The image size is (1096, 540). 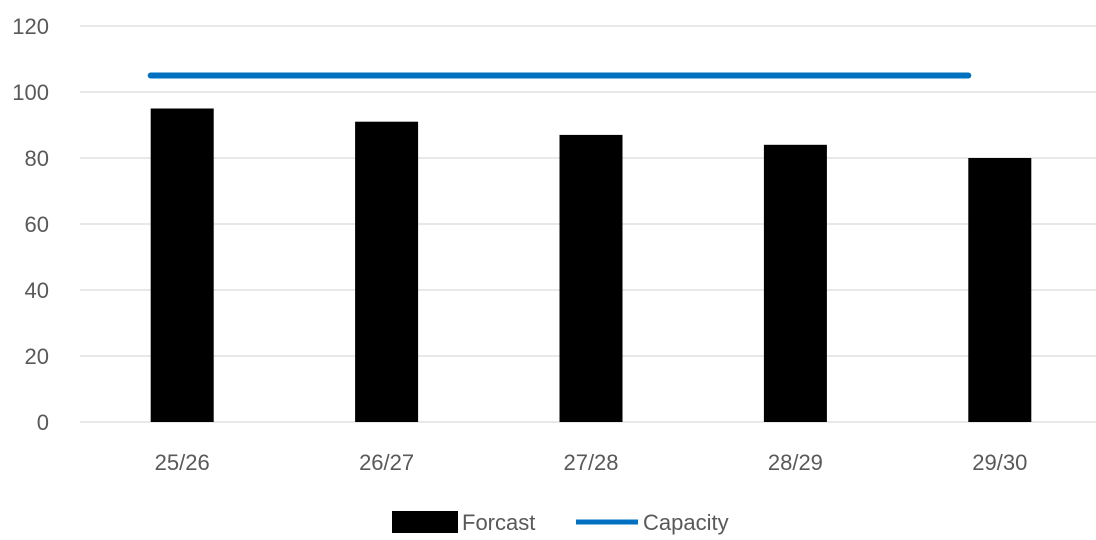 I want to click on x-tick-label: 25/26, so click(x=182, y=462).